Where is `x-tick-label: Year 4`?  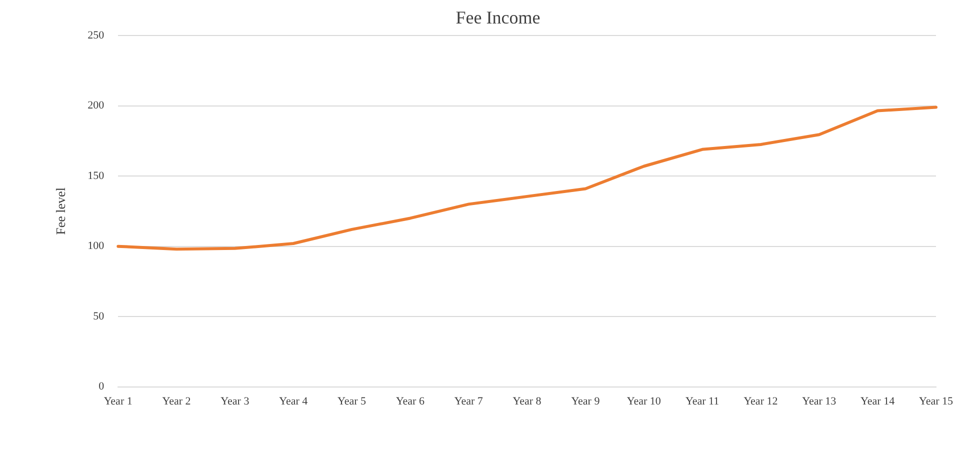
x-tick-label: Year 4 is located at coordinates (293, 401).